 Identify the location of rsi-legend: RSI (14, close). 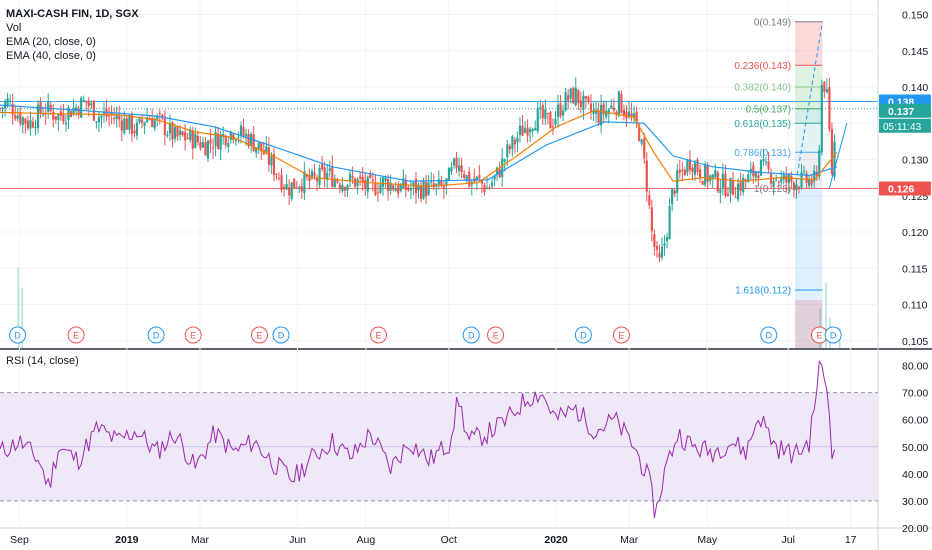
(42, 361).